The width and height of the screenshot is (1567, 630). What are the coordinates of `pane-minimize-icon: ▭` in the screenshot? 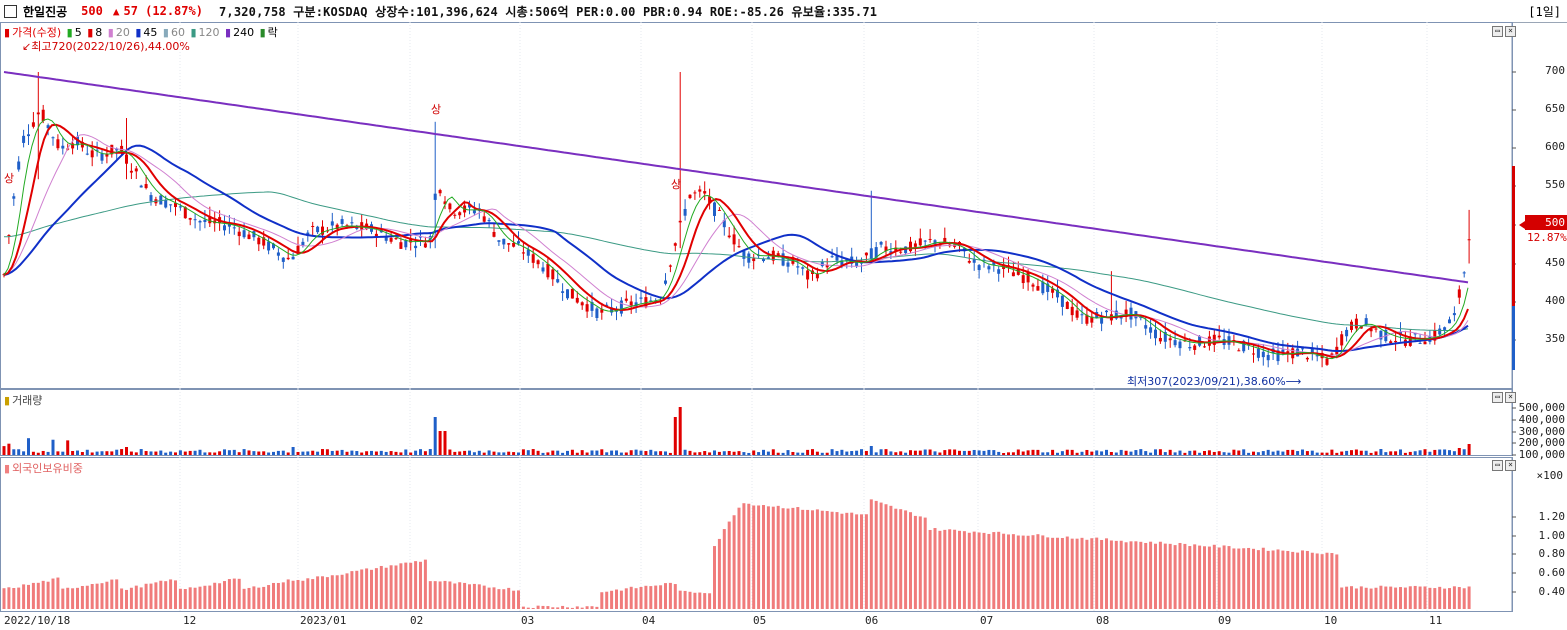 It's located at (1497, 31).